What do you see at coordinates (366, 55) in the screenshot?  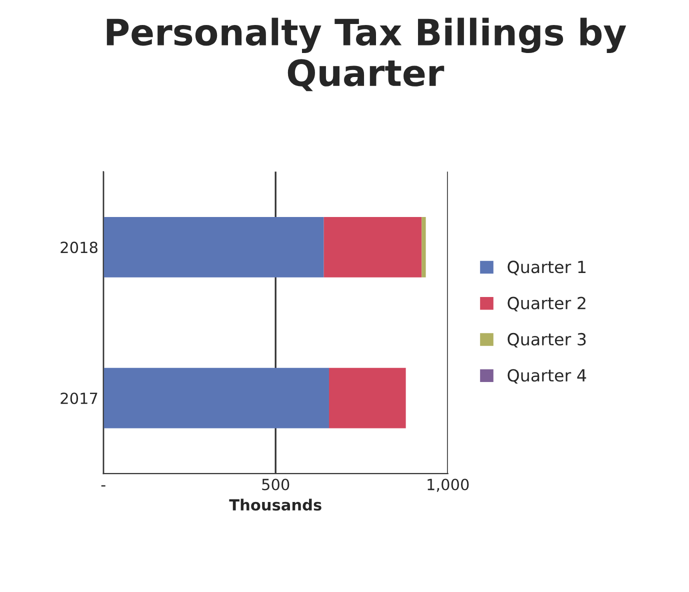 I see `chart-title: Personalty Tax Billings by Quarter` at bounding box center [366, 55].